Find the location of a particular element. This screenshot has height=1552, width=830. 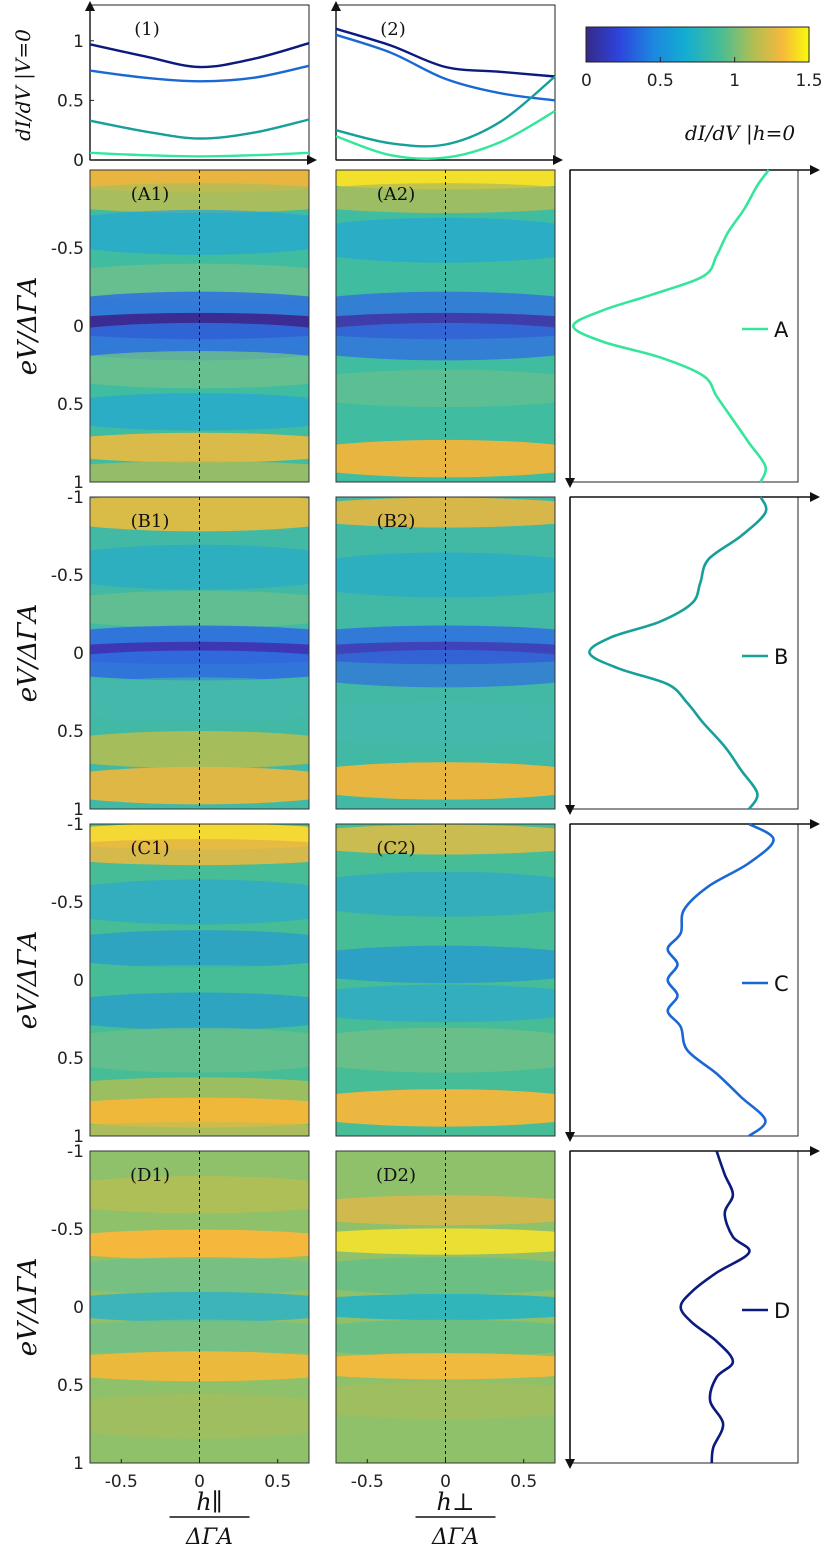

colorbar-gradient is located at coordinates (697, 44).